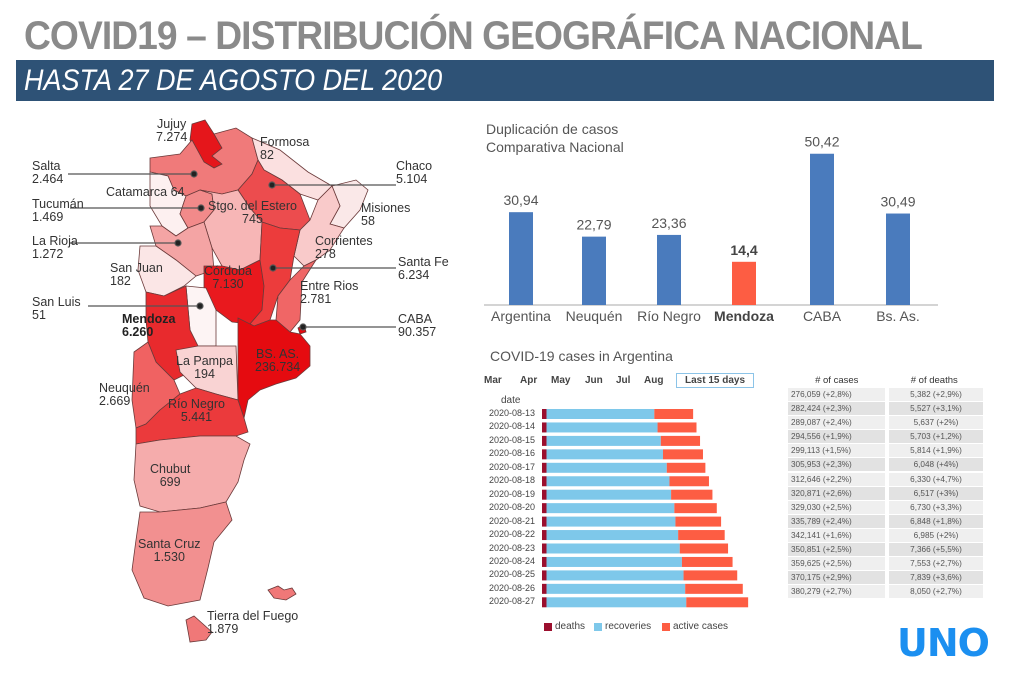 This screenshot has height=674, width=1012. Describe the element at coordinates (548, 626) in the screenshot. I see `legend-swatch-deaths` at that location.